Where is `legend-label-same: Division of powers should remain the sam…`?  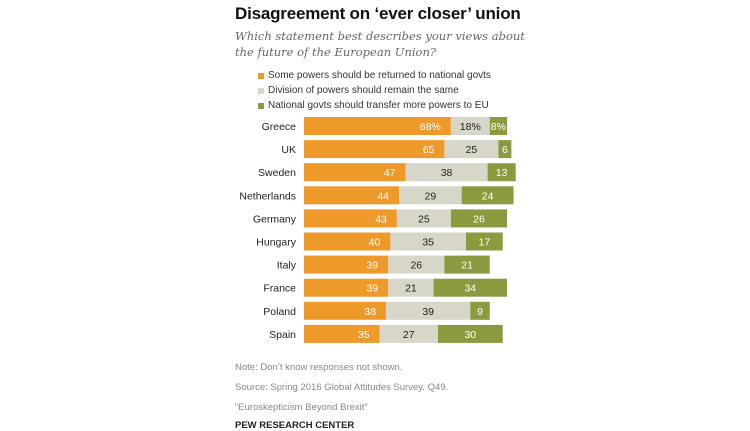 legend-label-same: Division of powers should remain the sam… is located at coordinates (363, 90).